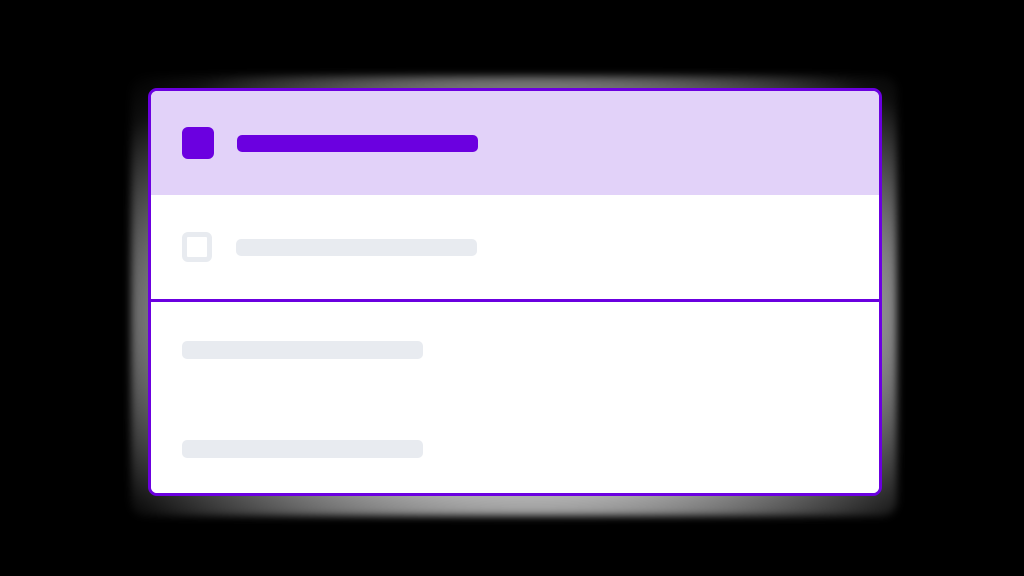 This screenshot has width=1024, height=576. What do you see at coordinates (515, 247) in the screenshot?
I see `selection-row` at bounding box center [515, 247].